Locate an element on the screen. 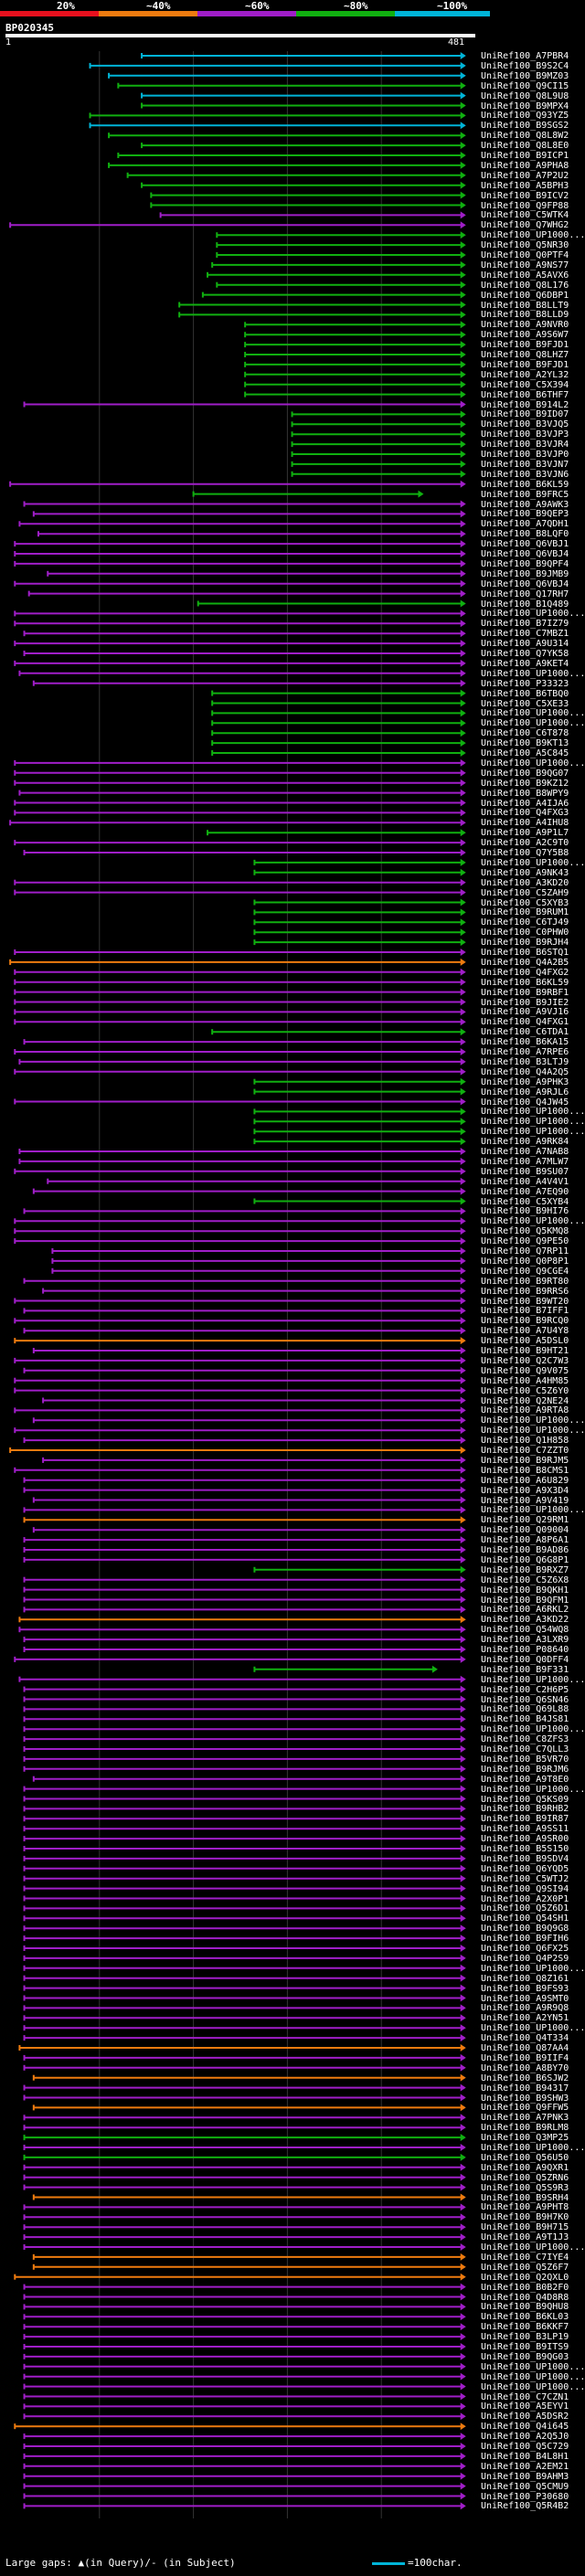  hit-label: UniRef100_Q6VBJ1 is located at coordinates (525, 544).